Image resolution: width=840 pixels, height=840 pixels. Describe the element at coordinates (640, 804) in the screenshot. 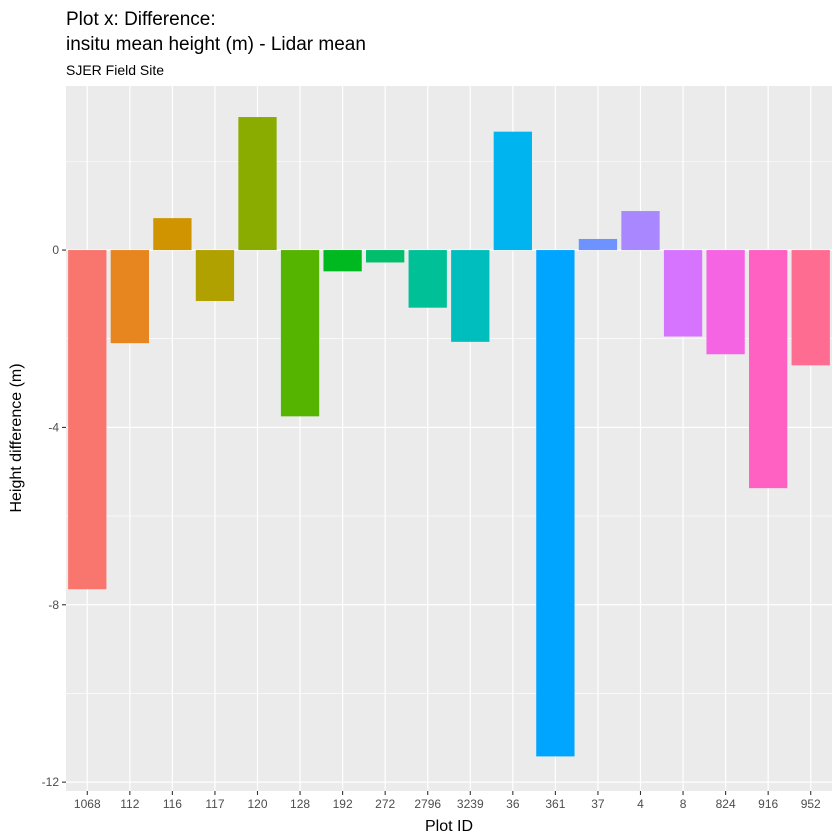

I see `x-tick-label: 4` at that location.